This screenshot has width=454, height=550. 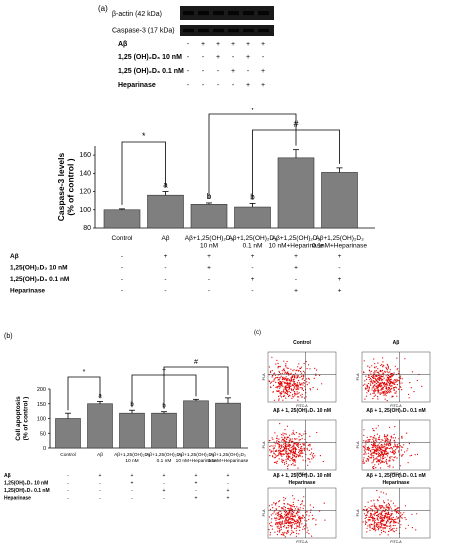 I want to click on blot-strip, so click(x=227, y=13).